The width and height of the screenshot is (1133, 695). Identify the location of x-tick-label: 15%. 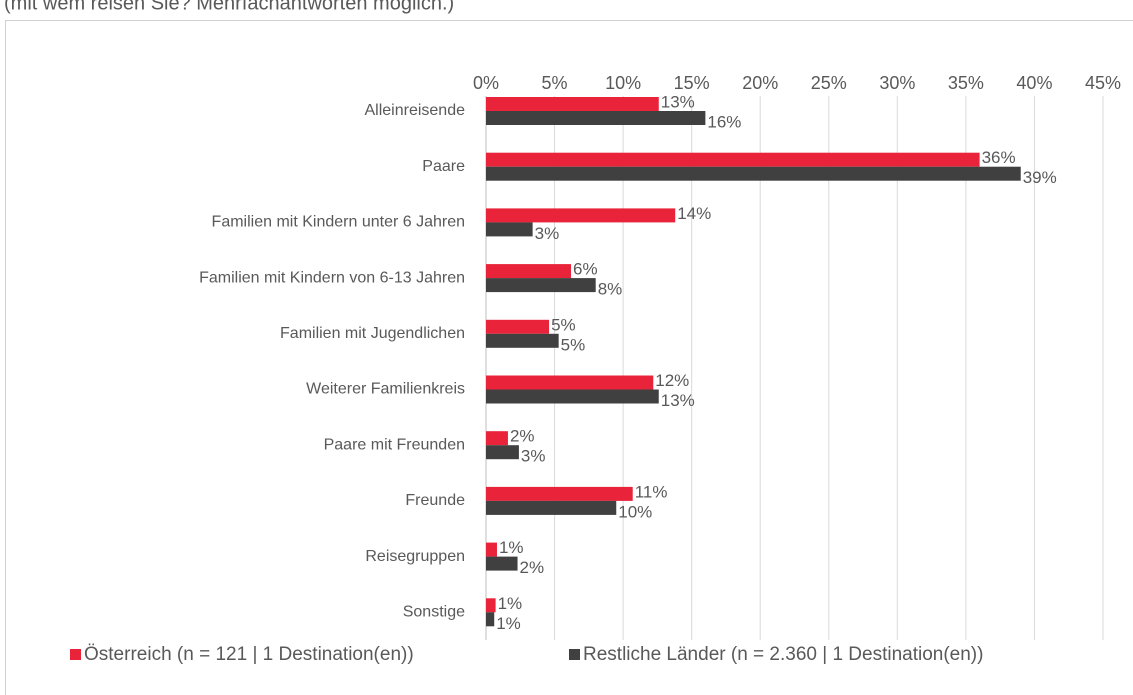
(692, 83).